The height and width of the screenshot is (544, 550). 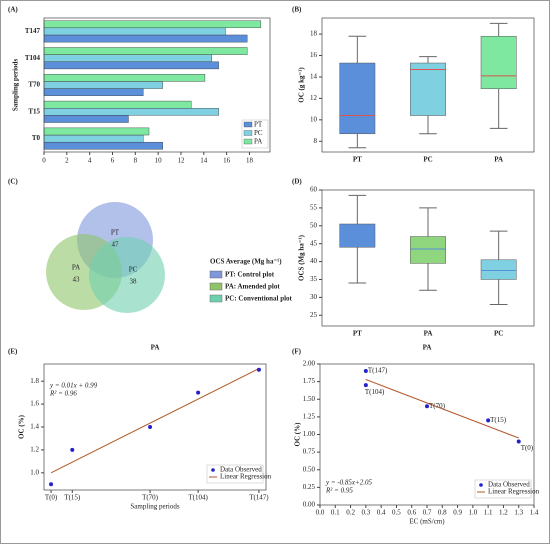 I want to click on x-tick-label: T(104), so click(x=198, y=498).